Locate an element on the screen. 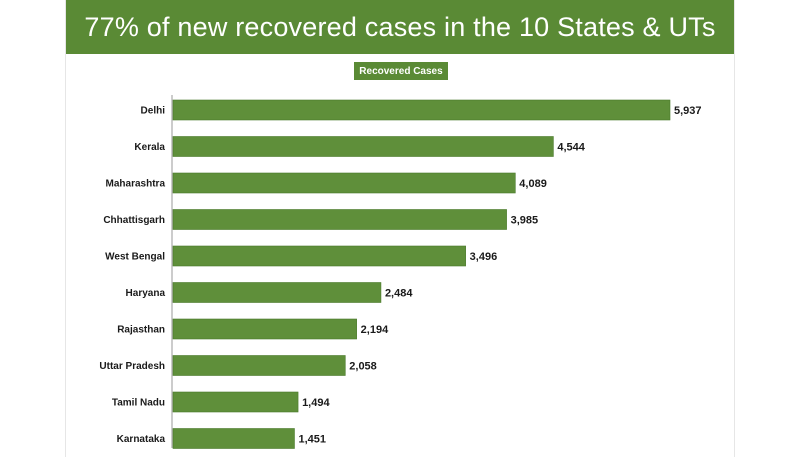 The height and width of the screenshot is (457, 800). data-label: 2,058 is located at coordinates (363, 367).